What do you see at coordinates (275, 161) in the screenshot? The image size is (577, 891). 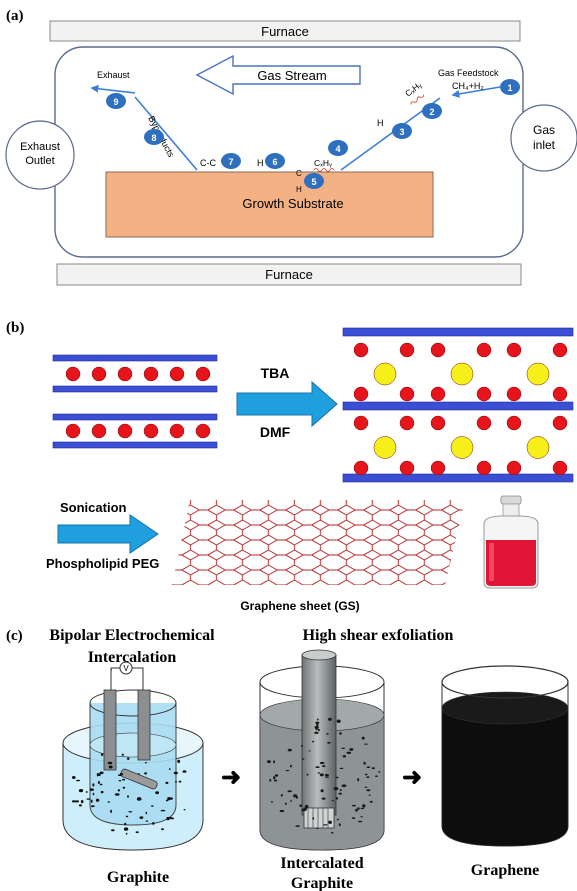 I see `step-6: 6` at bounding box center [275, 161].